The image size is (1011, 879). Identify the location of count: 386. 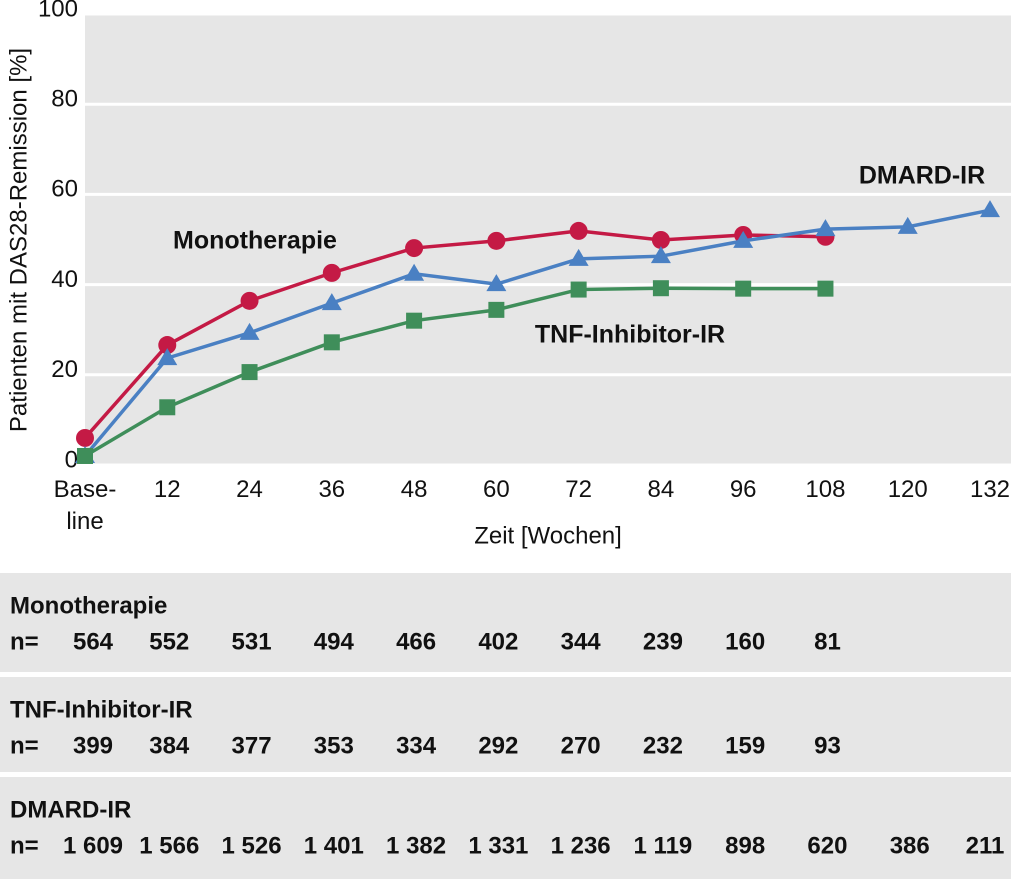
(910, 845).